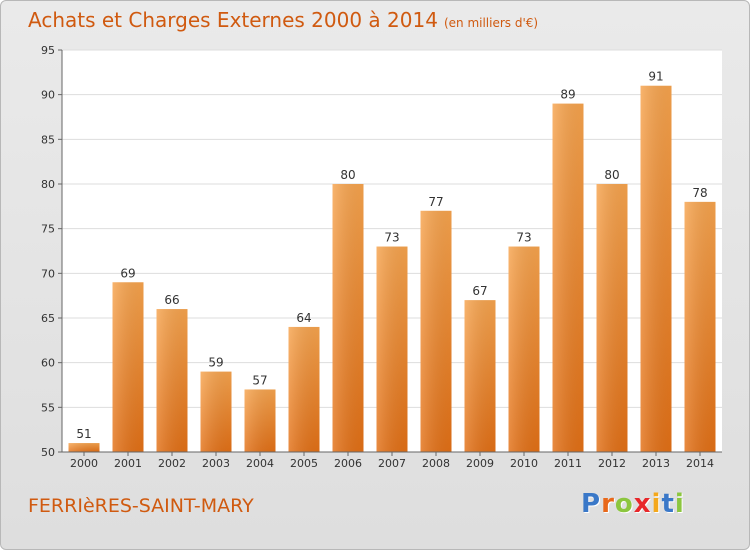 The height and width of the screenshot is (550, 750). Describe the element at coordinates (141, 506) in the screenshot. I see `commune-name: FERRIèRES-SAINT-MARY` at that location.